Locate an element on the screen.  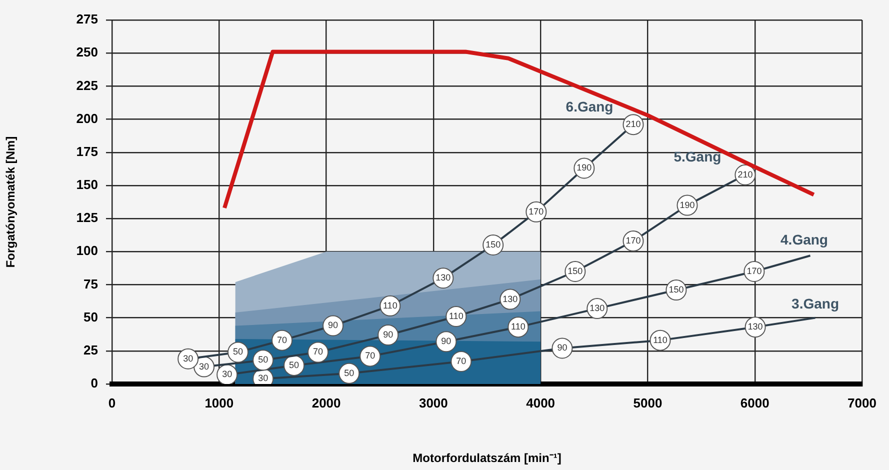
x-tick-label: 7000 is located at coordinates (862, 402).